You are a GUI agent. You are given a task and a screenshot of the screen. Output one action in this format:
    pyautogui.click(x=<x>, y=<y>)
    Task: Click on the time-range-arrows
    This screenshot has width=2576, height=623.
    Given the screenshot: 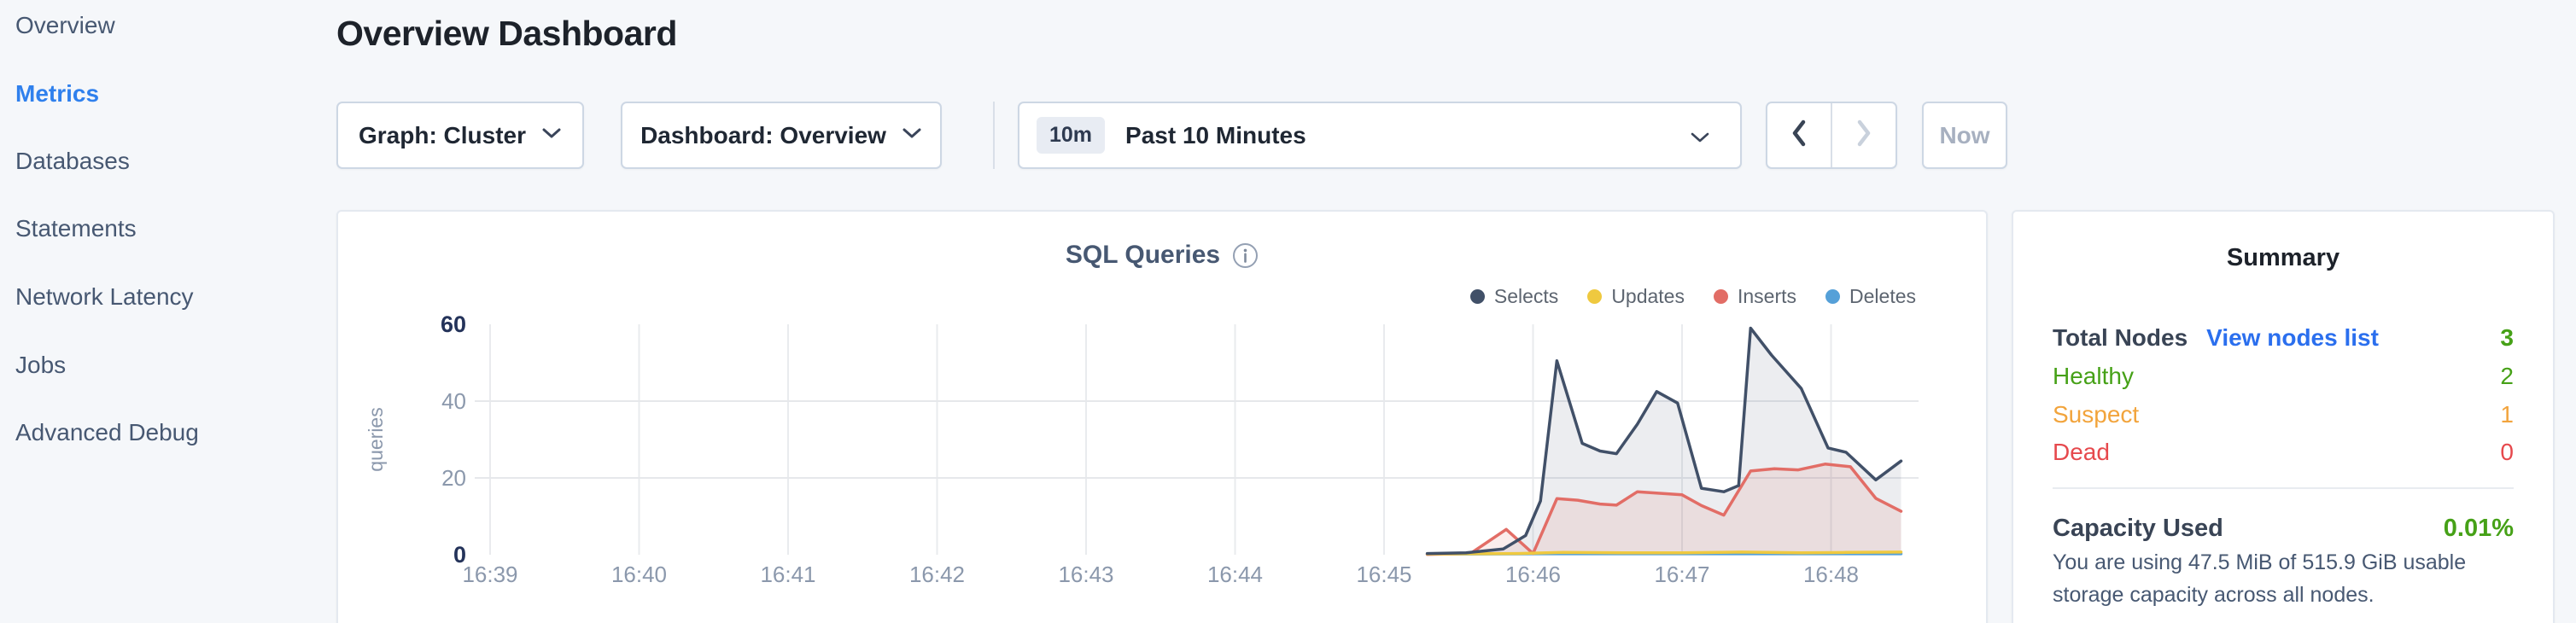 What is the action you would take?
    pyautogui.click(x=1832, y=135)
    